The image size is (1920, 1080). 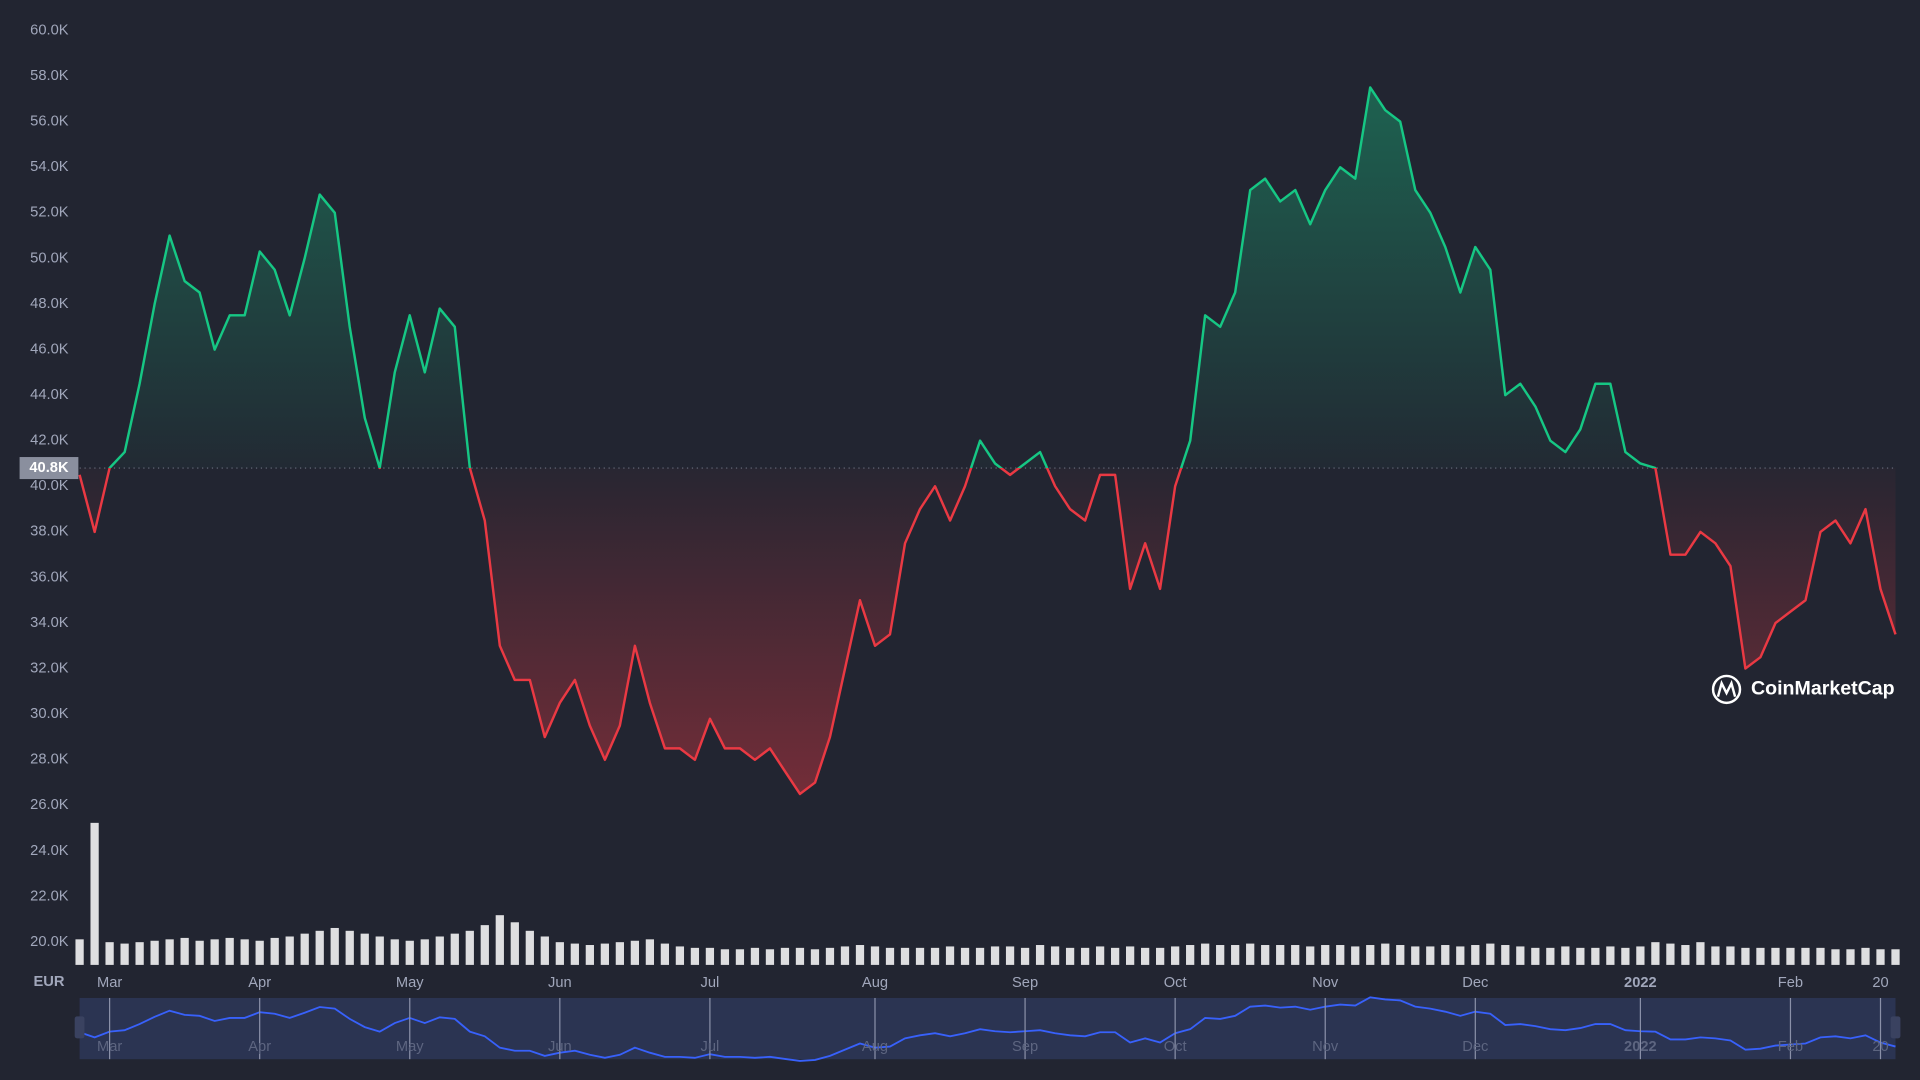 I want to click on watermark-logo, so click(x=1726, y=689).